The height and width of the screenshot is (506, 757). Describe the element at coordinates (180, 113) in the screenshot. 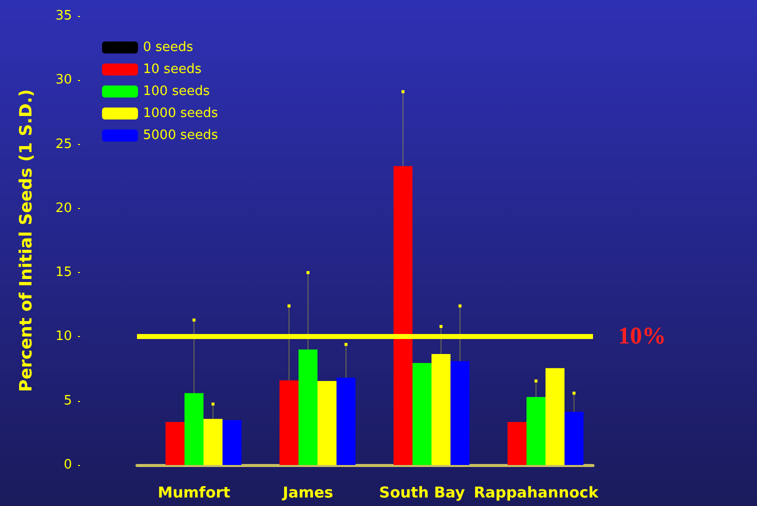

I see `legend-label: 1000 seeds` at that location.